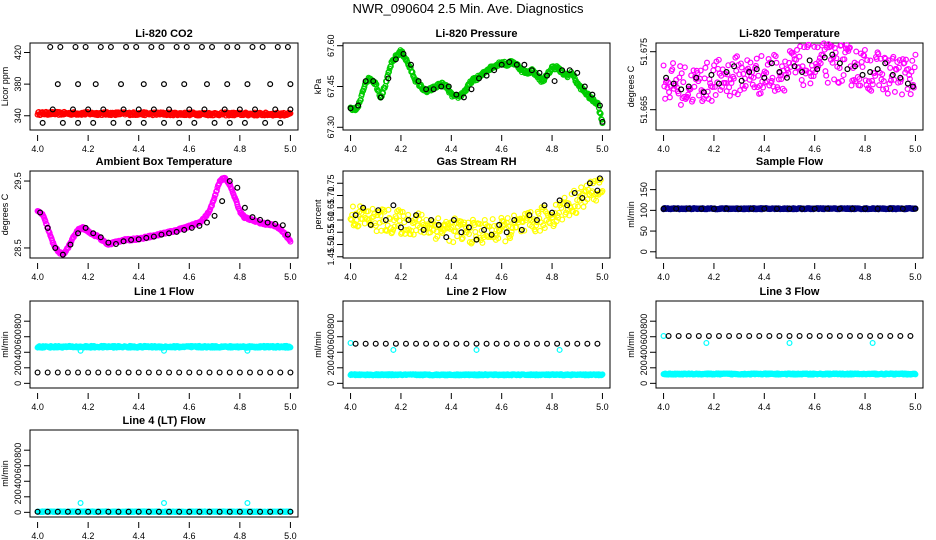 This screenshot has height=540, width=936. Describe the element at coordinates (331, 336) in the screenshot. I see `y-tick-label: 600` at that location.